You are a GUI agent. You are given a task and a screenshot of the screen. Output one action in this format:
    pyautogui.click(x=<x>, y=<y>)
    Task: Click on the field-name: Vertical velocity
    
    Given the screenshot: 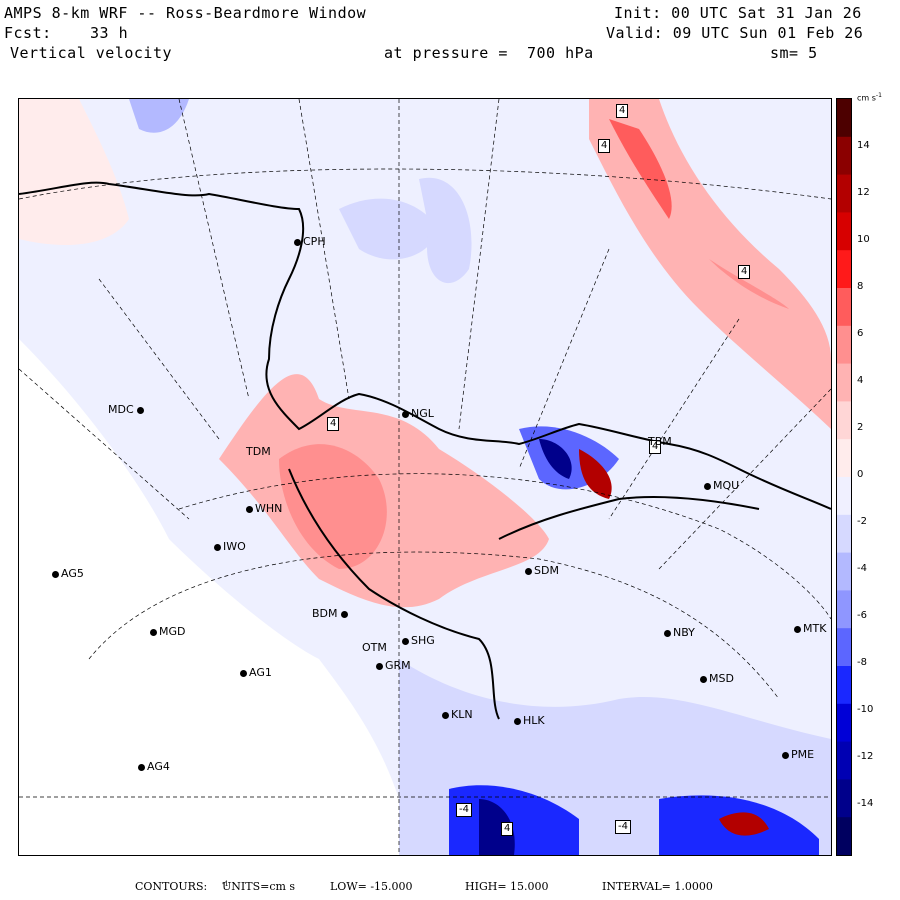 What is the action you would take?
    pyautogui.click(x=91, y=53)
    